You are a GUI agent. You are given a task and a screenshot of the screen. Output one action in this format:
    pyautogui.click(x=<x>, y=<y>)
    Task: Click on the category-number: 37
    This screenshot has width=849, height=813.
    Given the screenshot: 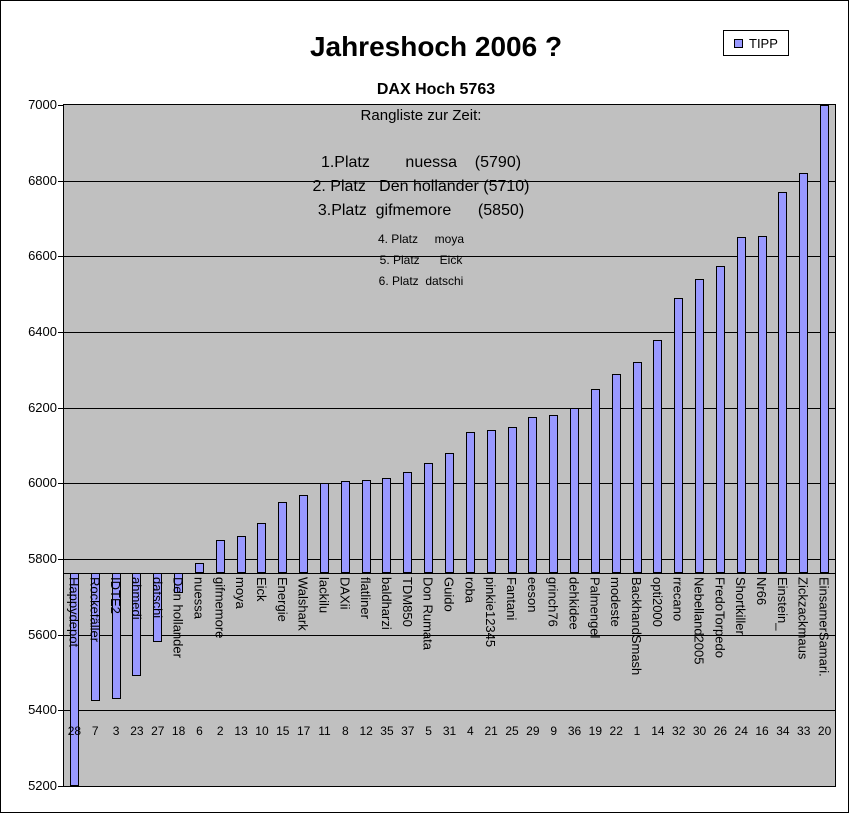 What is the action you would take?
    pyautogui.click(x=408, y=731)
    